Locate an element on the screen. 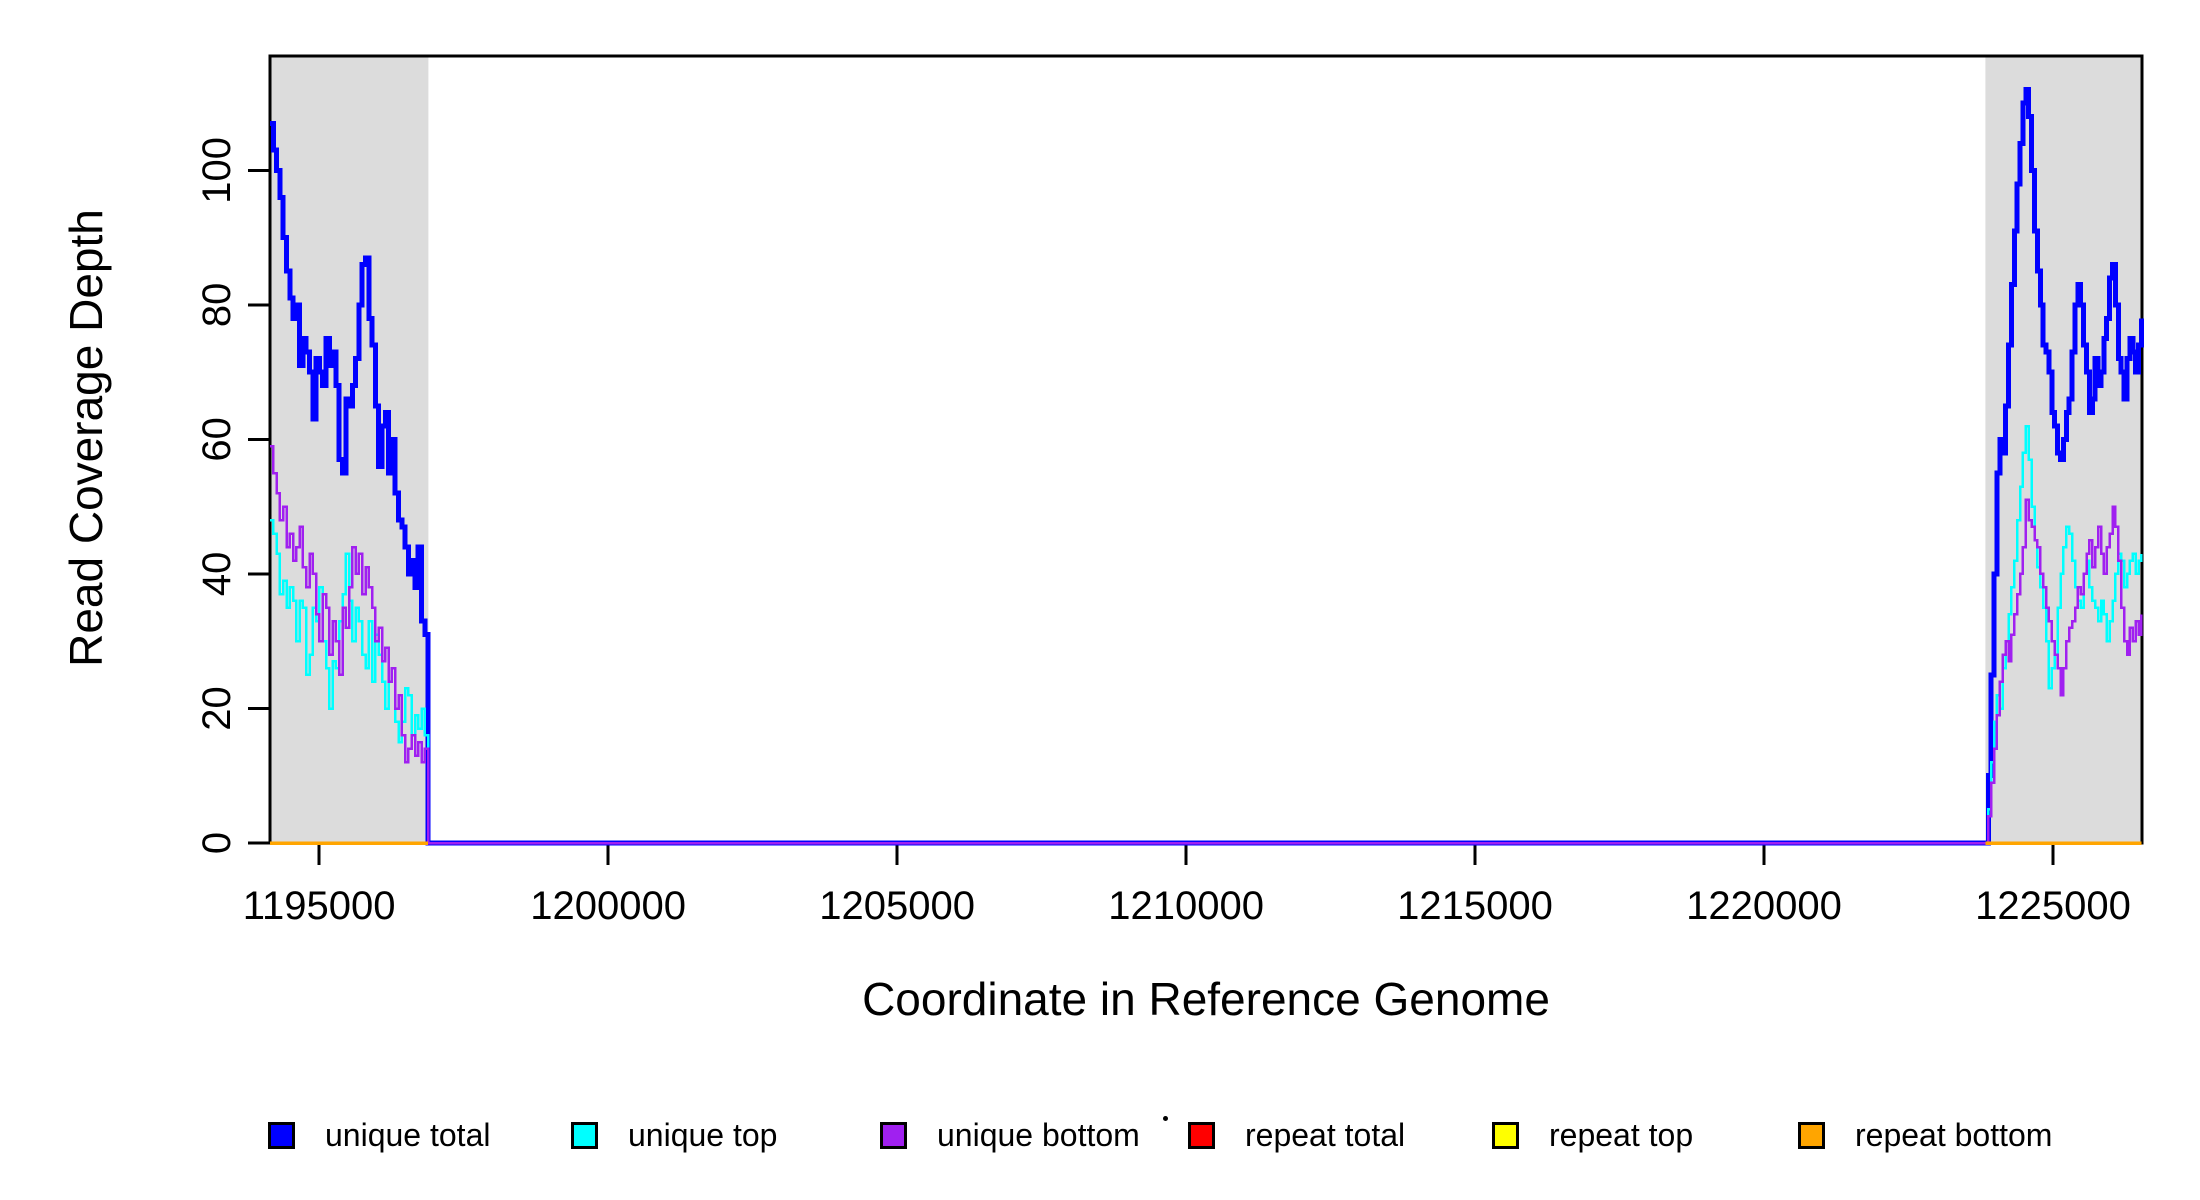  x-axis-tick-label: 1210000 is located at coordinates (1186, 906).